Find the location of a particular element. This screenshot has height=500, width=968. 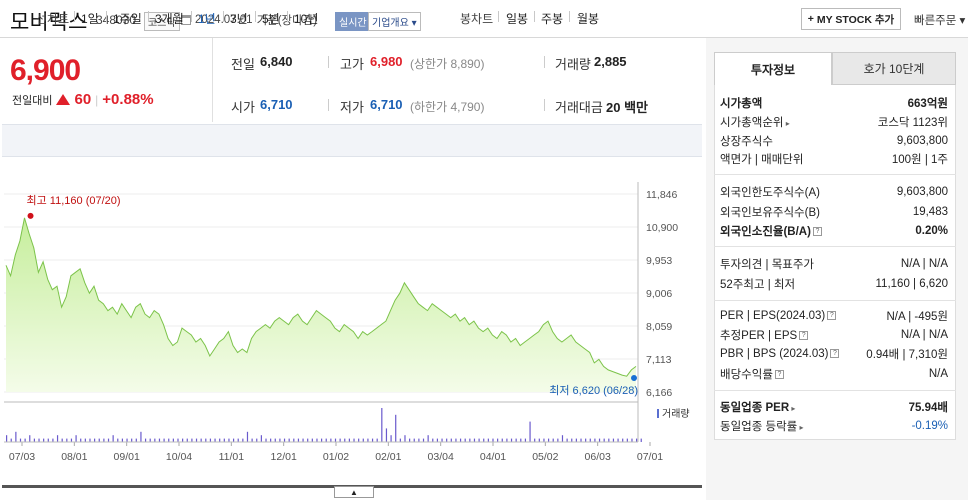

high-label: 고가 is located at coordinates (352, 64).